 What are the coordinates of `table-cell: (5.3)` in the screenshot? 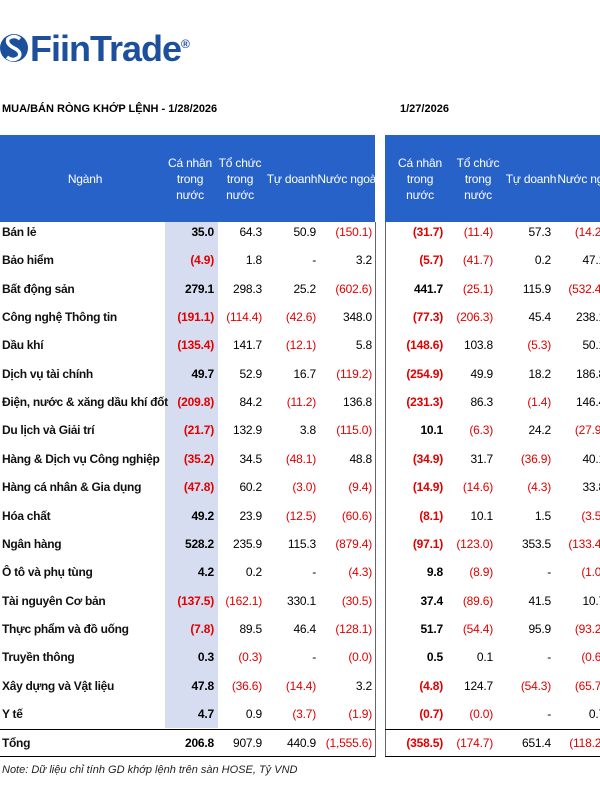 It's located at (539, 345).